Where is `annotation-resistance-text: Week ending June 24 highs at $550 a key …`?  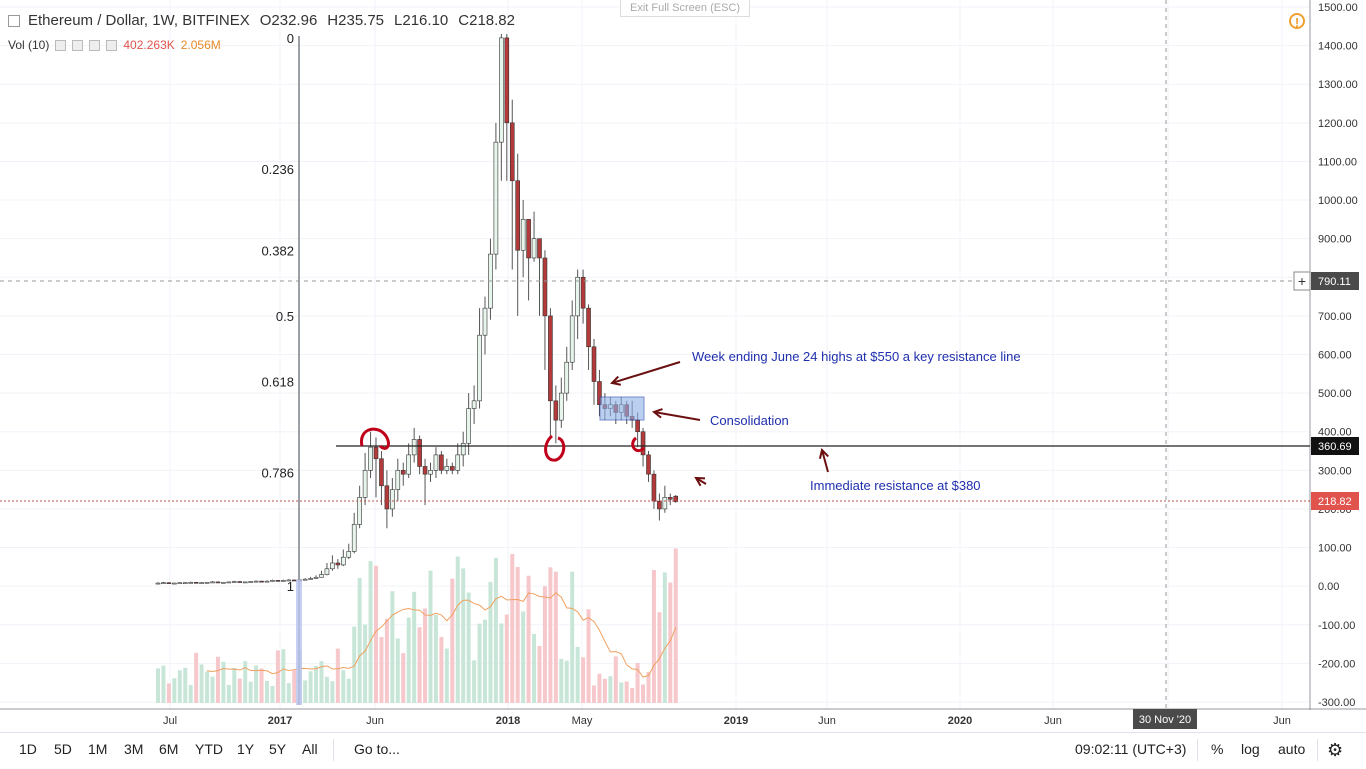 annotation-resistance-text: Week ending June 24 highs at $550 a key … is located at coordinates (856, 356).